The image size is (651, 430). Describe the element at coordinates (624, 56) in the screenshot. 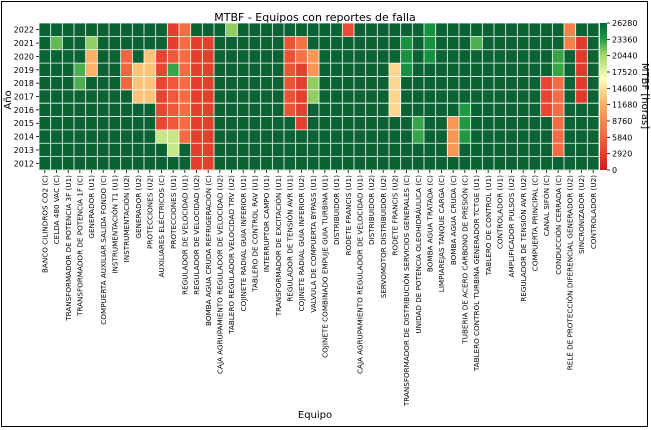

I see `colorbar-tick-label: 20440` at that location.